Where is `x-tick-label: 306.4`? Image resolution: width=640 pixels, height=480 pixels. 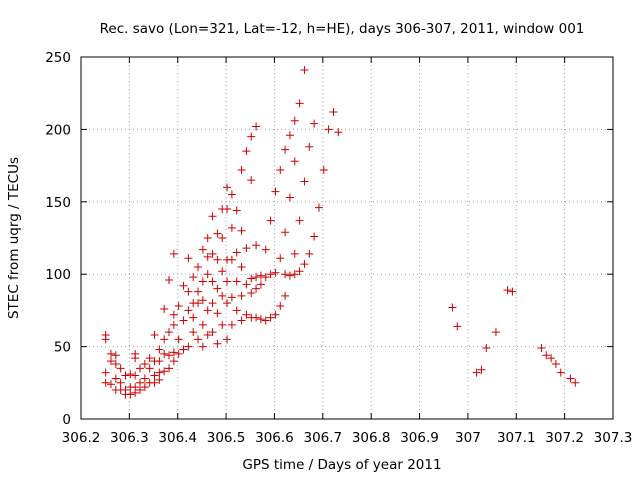
x-tick-label: 306.4 is located at coordinates (177, 438).